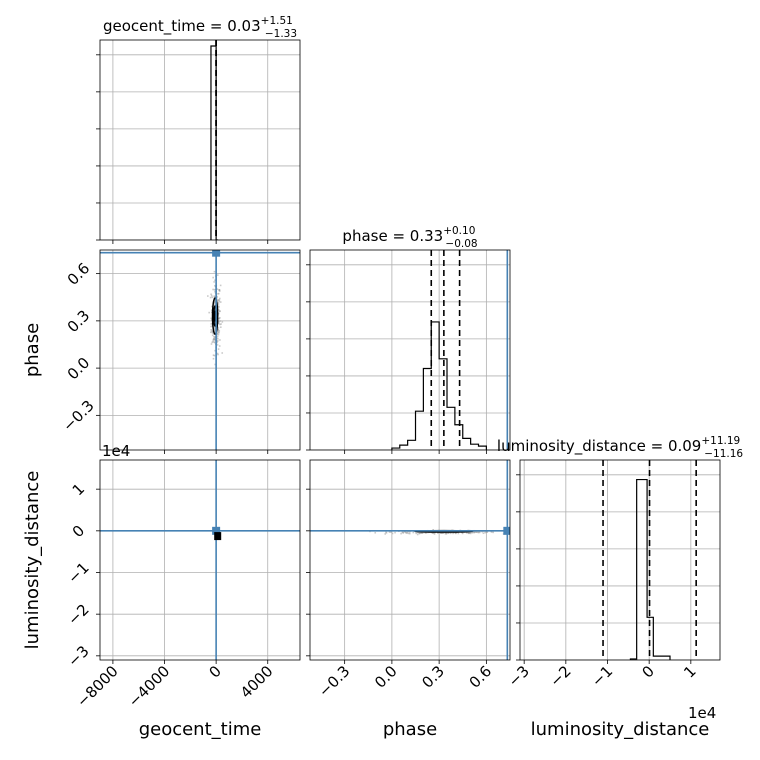 The image size is (760, 760). What do you see at coordinates (602, 676) in the screenshot?
I see `x-tick-label: −1` at bounding box center [602, 676].